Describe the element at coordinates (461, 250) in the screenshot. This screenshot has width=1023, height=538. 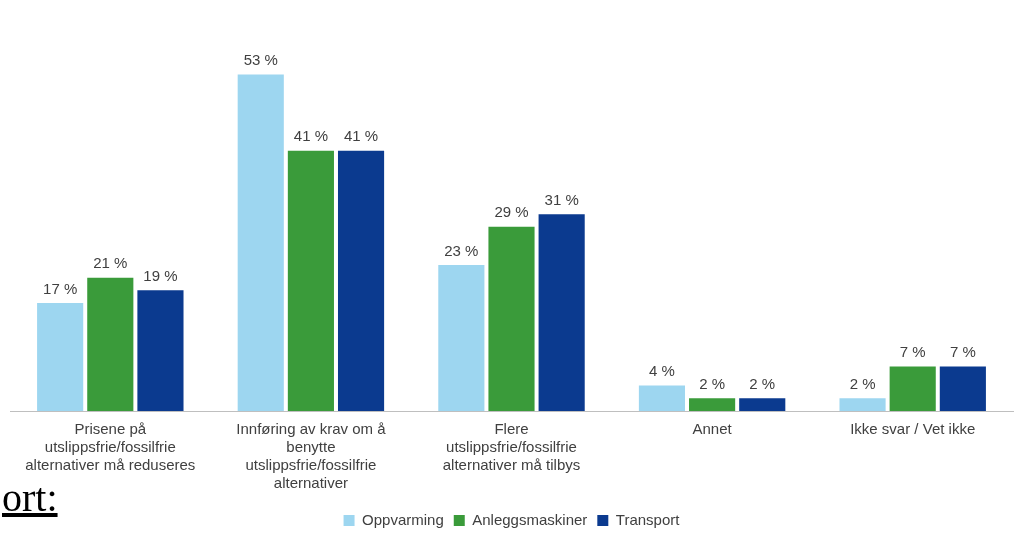
I see `data-label: 23 %` at that location.